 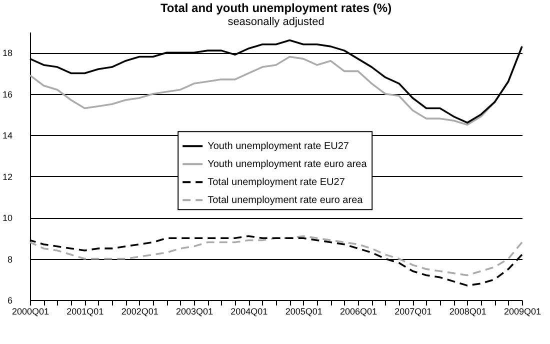 I want to click on y-tick-label: 12, so click(x=7, y=177).